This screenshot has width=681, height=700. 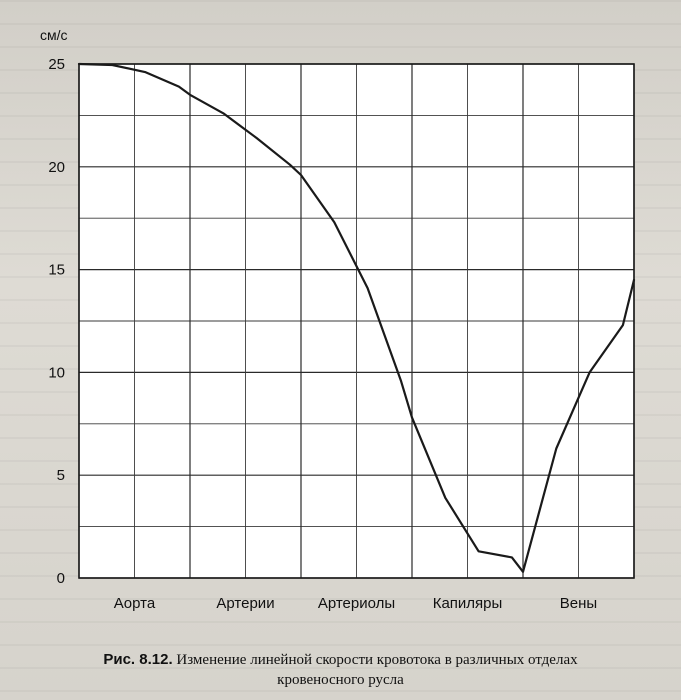 I want to click on x-category-label: Артериолы, so click(x=356, y=603).